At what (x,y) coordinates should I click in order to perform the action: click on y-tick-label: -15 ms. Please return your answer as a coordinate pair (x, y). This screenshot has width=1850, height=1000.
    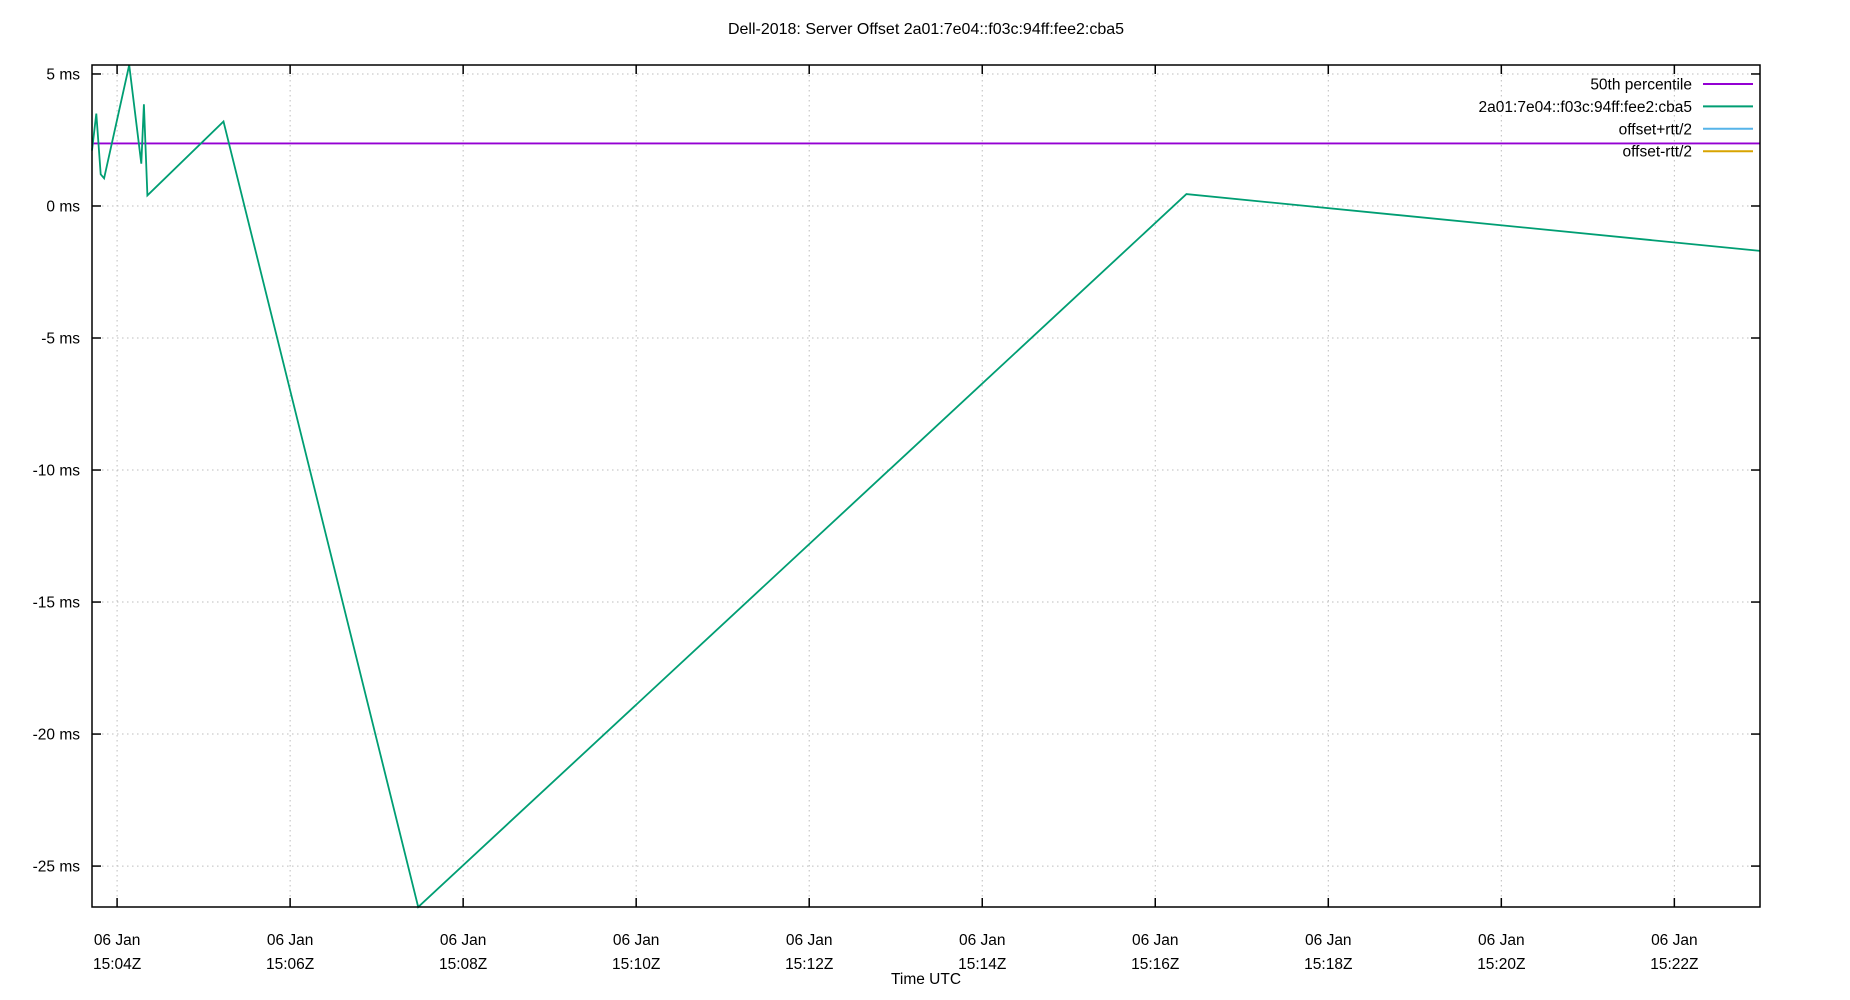
    Looking at the image, I should click on (57, 603).